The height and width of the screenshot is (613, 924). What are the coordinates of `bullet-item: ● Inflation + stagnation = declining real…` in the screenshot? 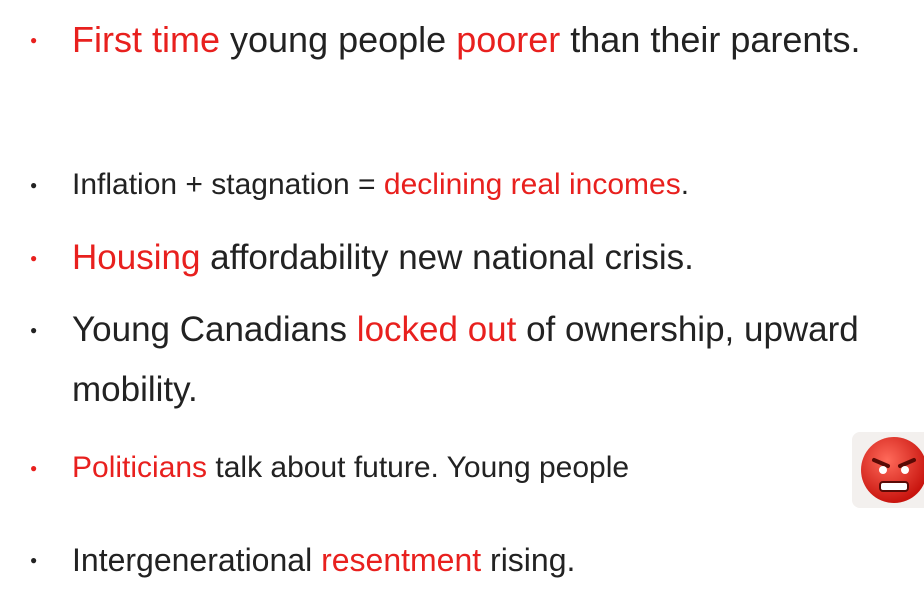 It's located at (466, 185).